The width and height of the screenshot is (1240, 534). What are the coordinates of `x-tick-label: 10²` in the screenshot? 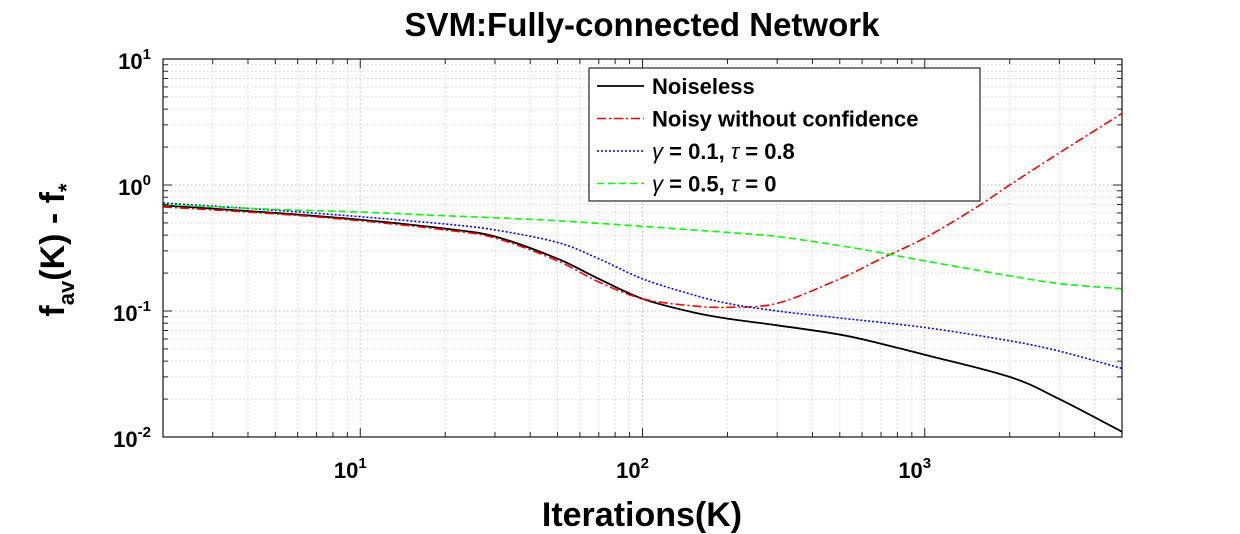 It's located at (632, 469).